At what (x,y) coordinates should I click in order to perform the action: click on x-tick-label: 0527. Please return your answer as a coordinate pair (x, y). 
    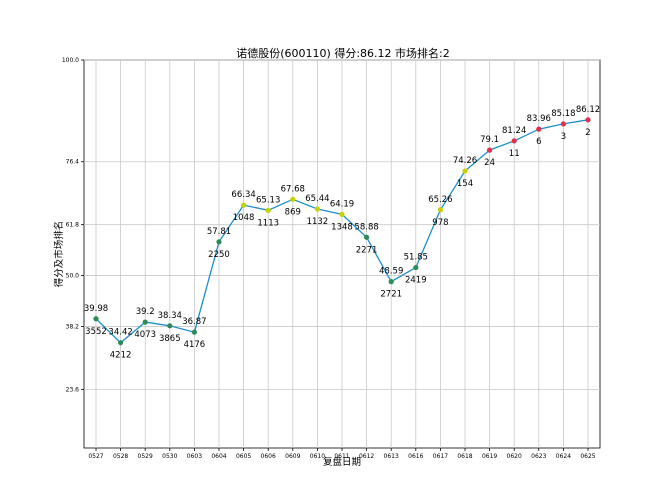
    Looking at the image, I should click on (95, 456).